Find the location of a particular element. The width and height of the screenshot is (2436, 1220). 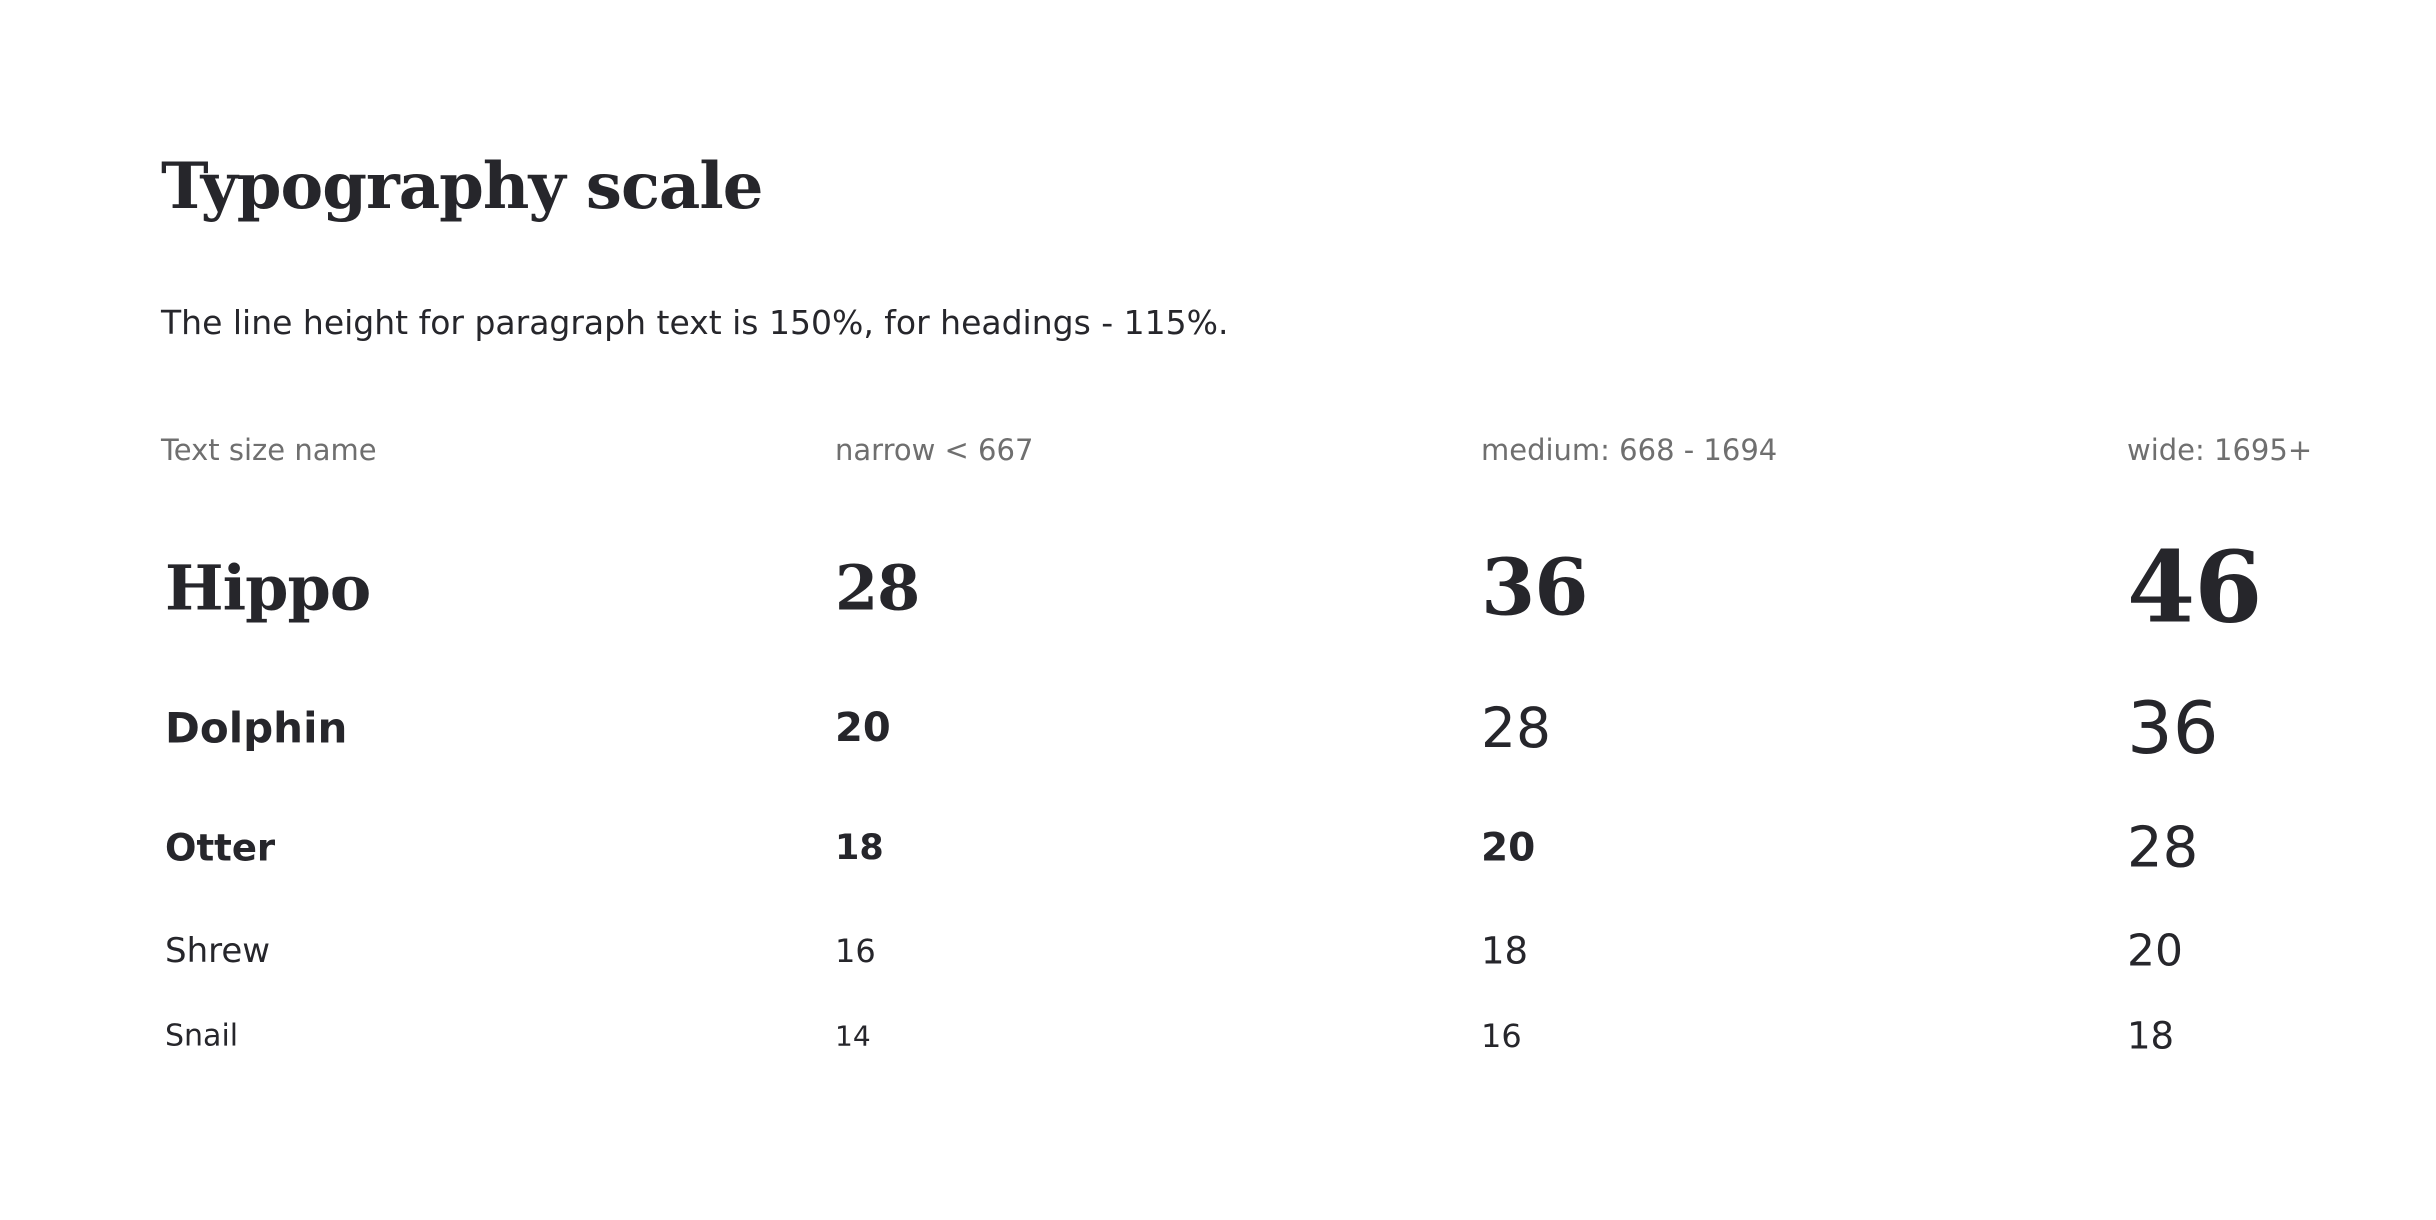

row-snail-medium: 16 is located at coordinates (1501, 1036).